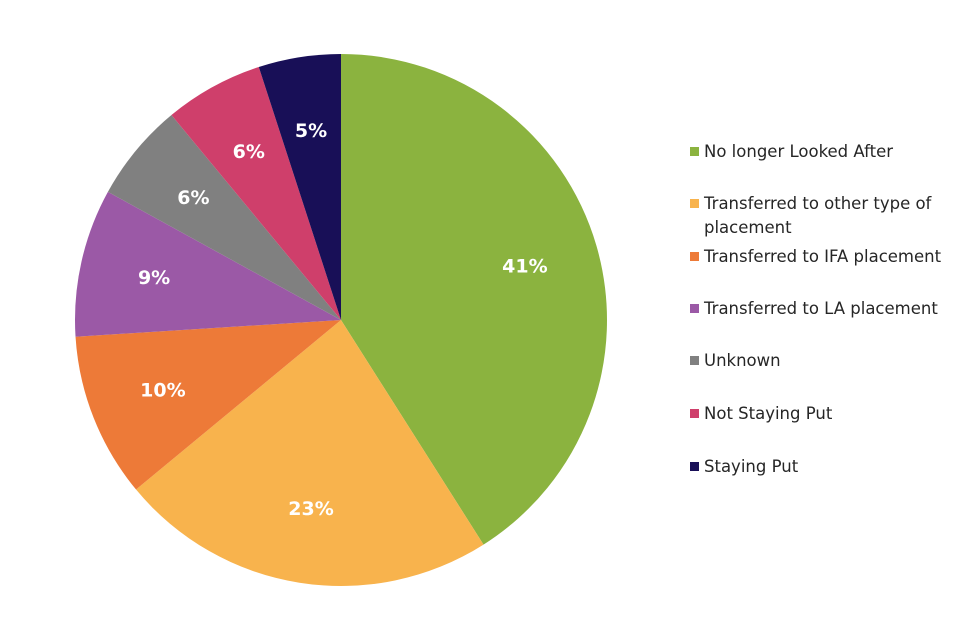  Describe the element at coordinates (818, 215) in the screenshot. I see `legend-label: Transferred to other type of placement` at that location.